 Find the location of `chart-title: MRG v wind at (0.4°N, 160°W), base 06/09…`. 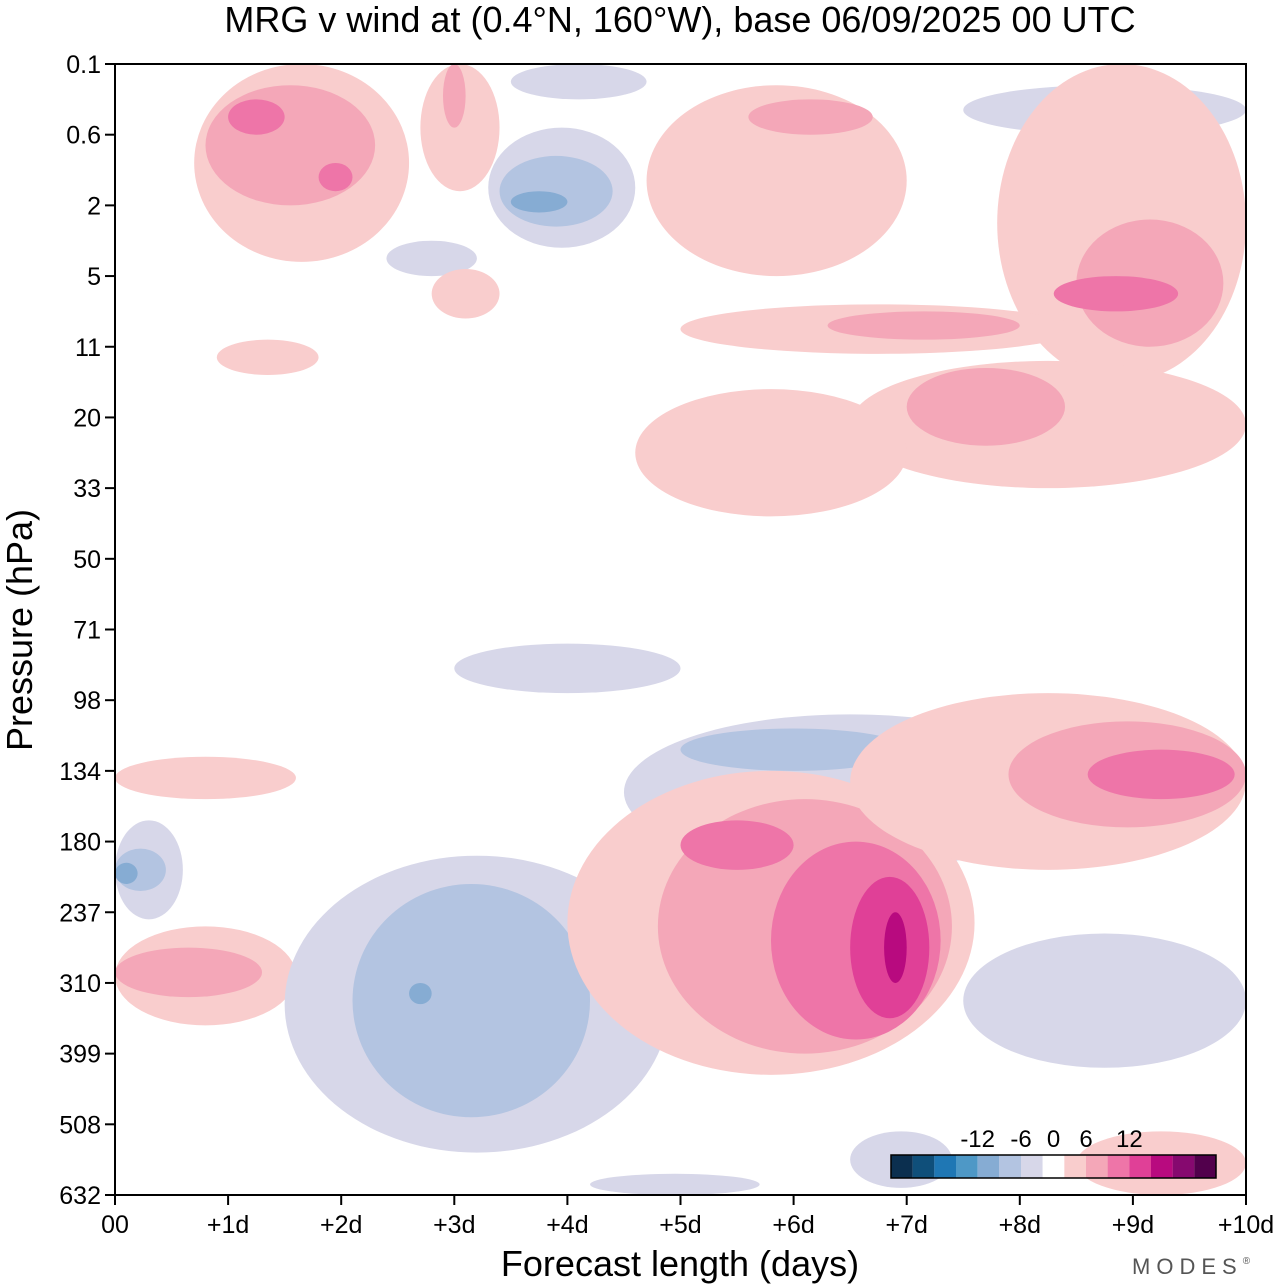

chart-title: MRG v wind at (0.4°N, 160°W), base 06/09… is located at coordinates (679, 20).